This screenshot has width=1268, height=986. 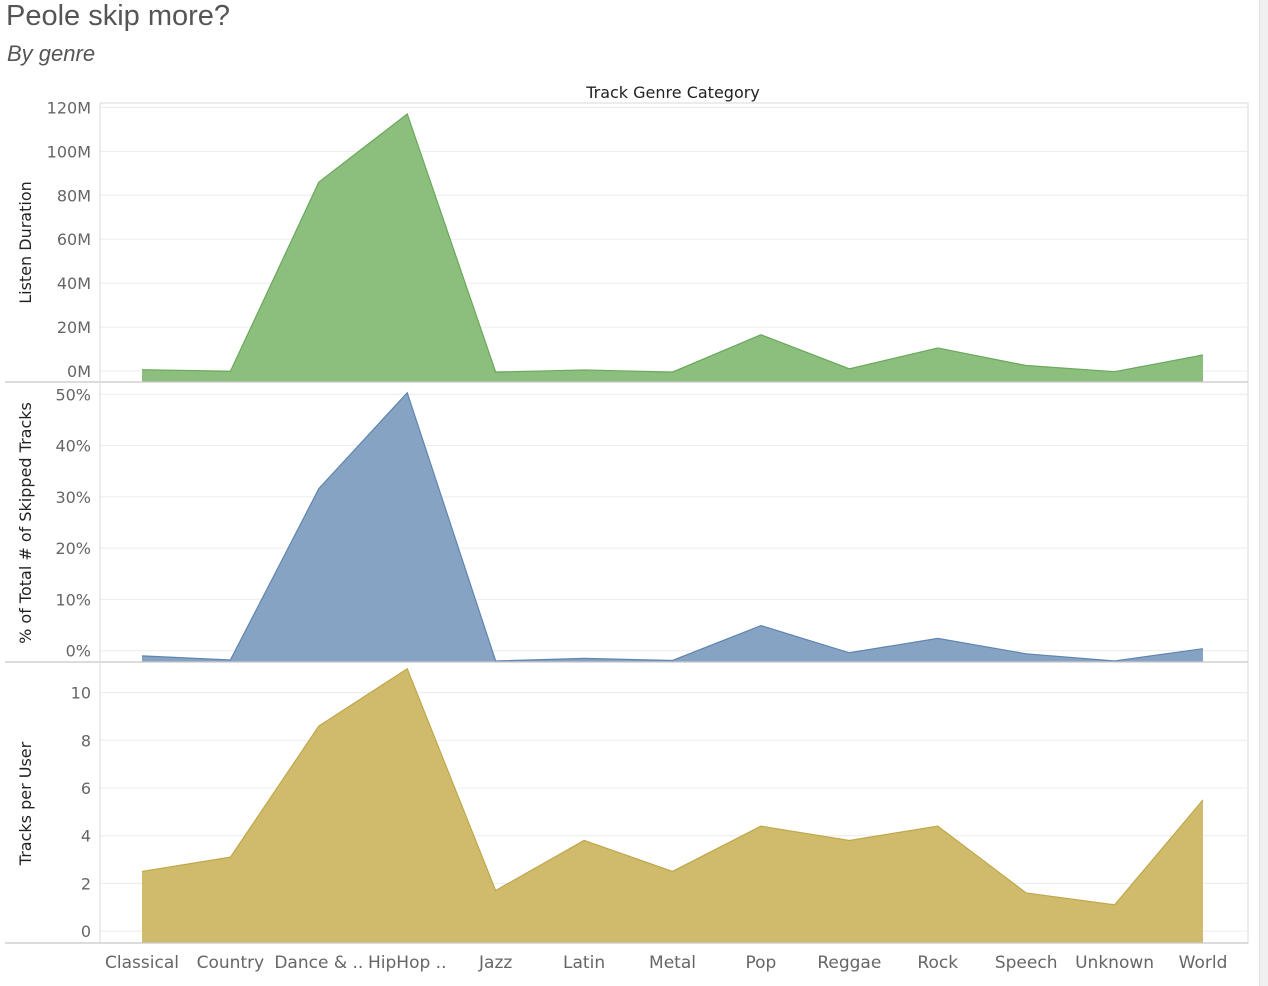 I want to click on x-tick-label: Latin, so click(x=584, y=963).